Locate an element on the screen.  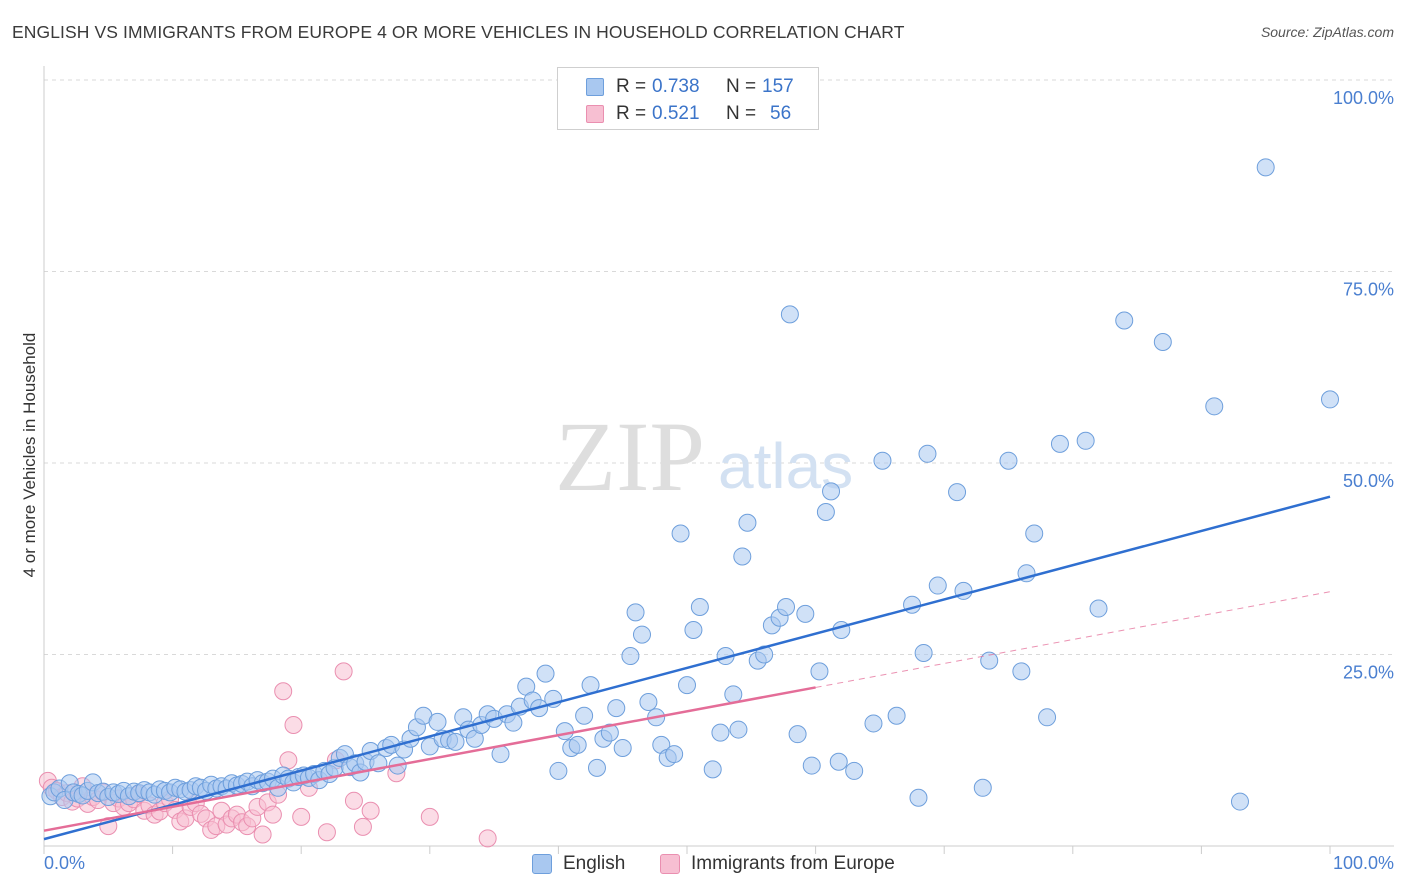
europe-legend-swatch is located at coordinates (670, 864).